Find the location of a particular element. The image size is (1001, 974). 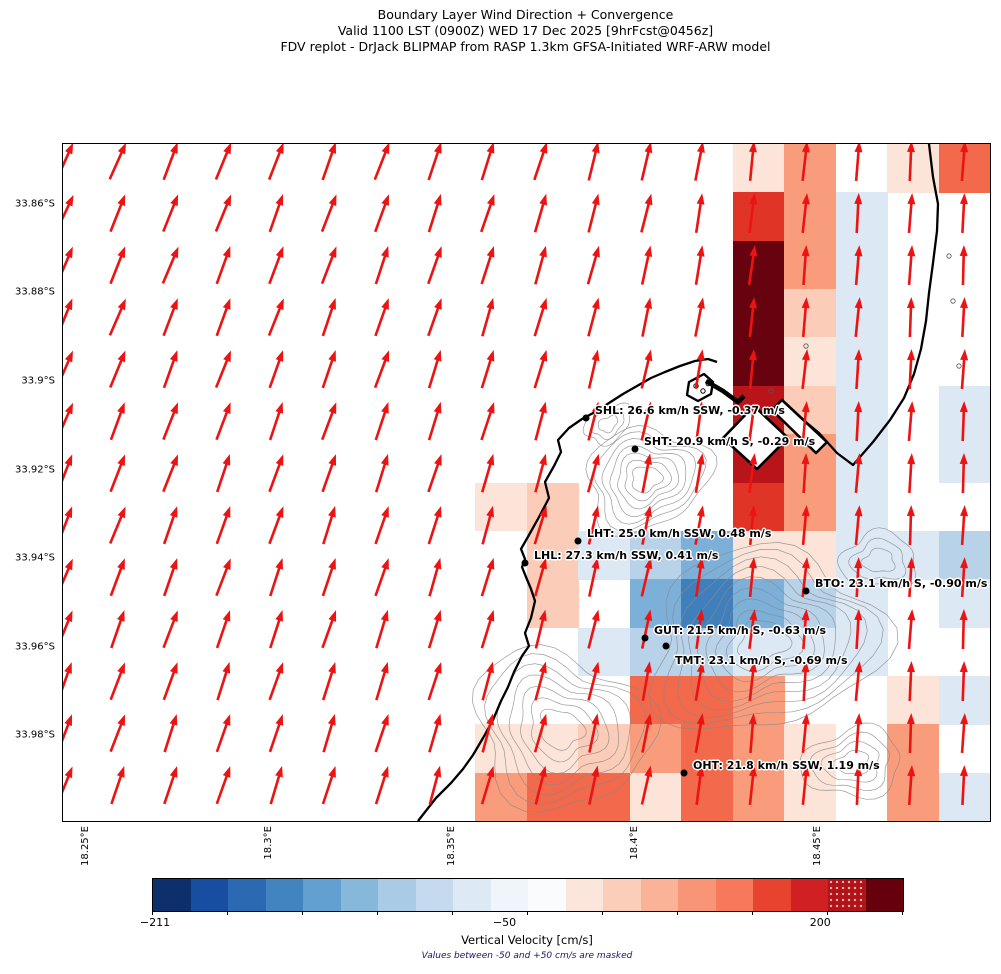

harbor-breakwater is located at coordinates (725, 392).